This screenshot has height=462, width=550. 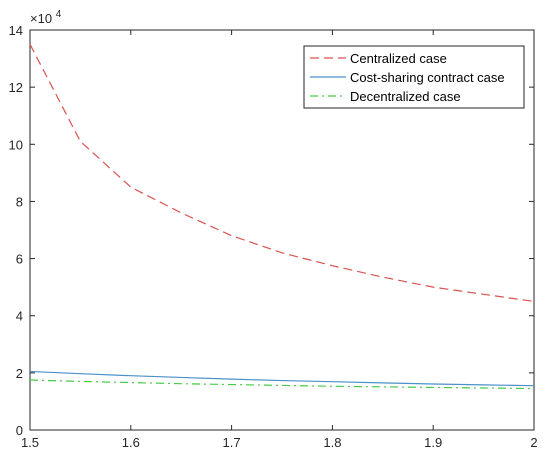 I want to click on legend-label-2: Decentralized case, so click(x=405, y=96).